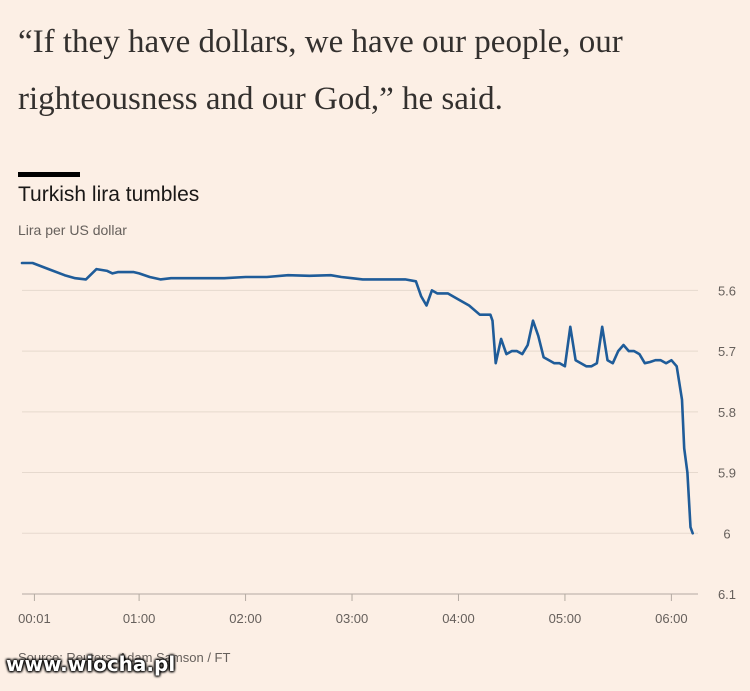 This screenshot has height=691, width=750. Describe the element at coordinates (727, 473) in the screenshot. I see `y-tick-label: 5.9` at that location.